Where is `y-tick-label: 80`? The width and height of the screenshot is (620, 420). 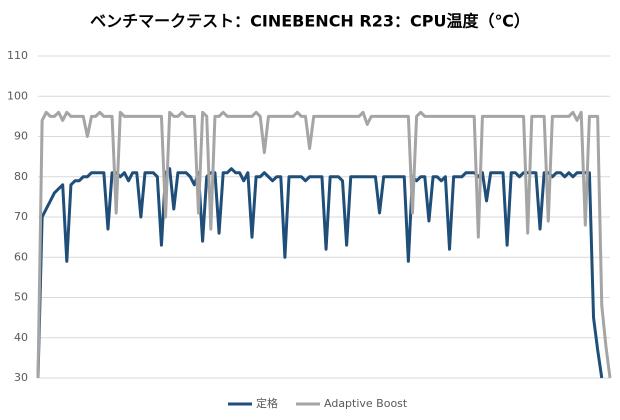
y-tick-label: 80 is located at coordinates (21, 176).